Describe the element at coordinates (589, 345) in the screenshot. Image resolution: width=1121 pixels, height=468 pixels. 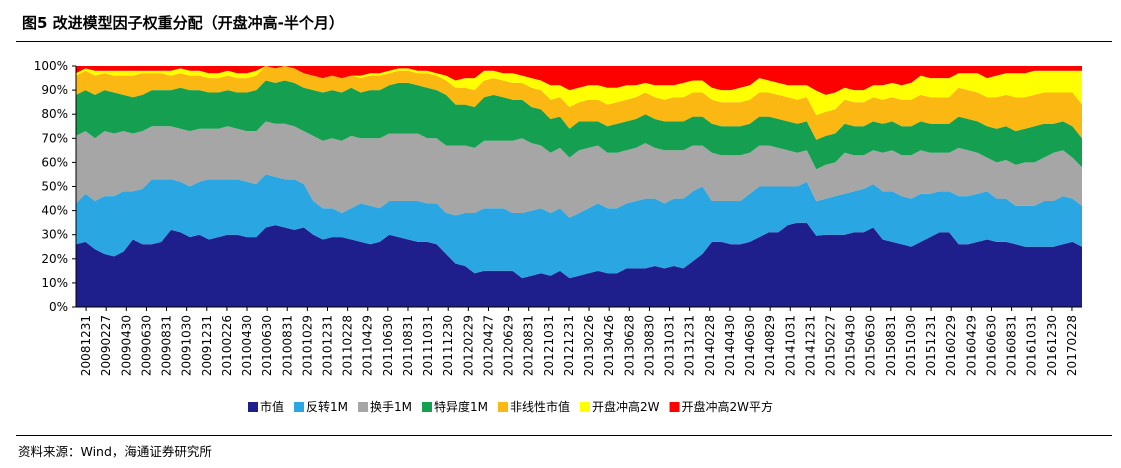
I see `x-tick-label: 20130226` at that location.